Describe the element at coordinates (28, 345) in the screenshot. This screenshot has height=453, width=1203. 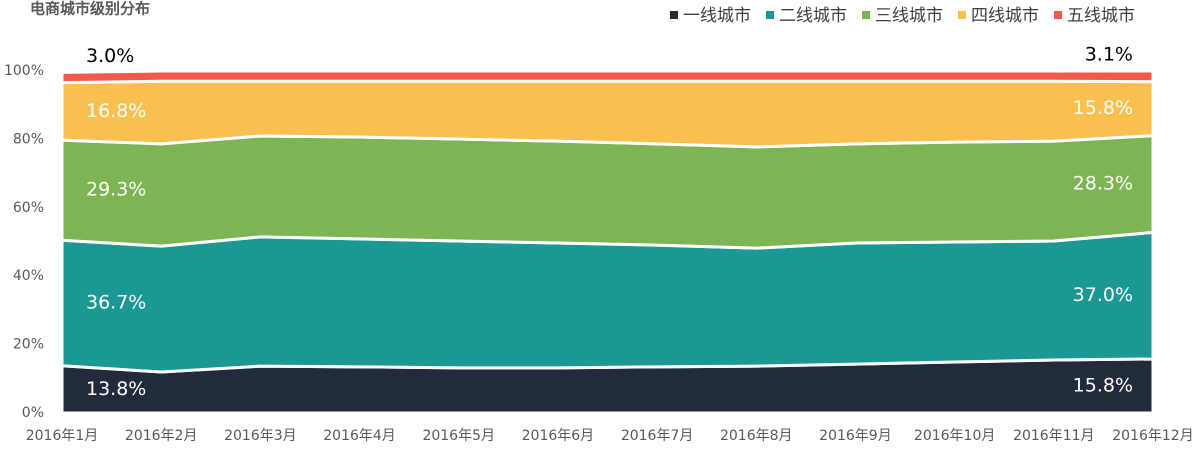
I see `y-tick-label: 20%` at that location.